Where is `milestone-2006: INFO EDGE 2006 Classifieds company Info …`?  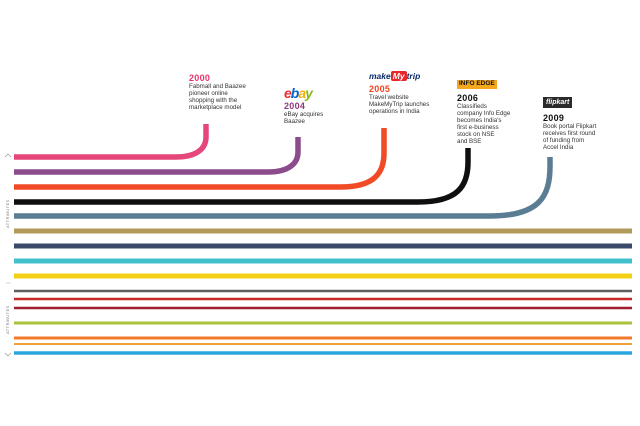
milestone-2006: INFO EDGE 2006 Classifieds company Info … is located at coordinates (492, 108).